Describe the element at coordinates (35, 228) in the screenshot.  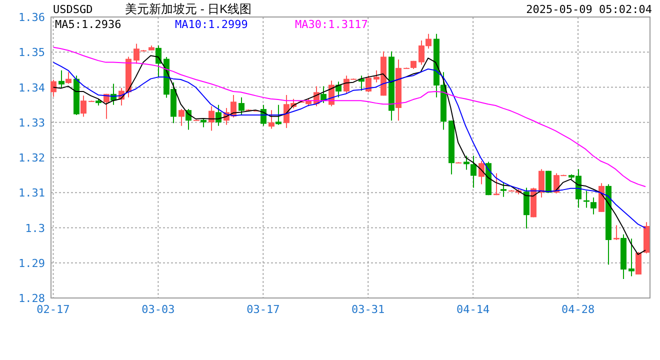
I see `y-tick-label: 1.3` at that location.